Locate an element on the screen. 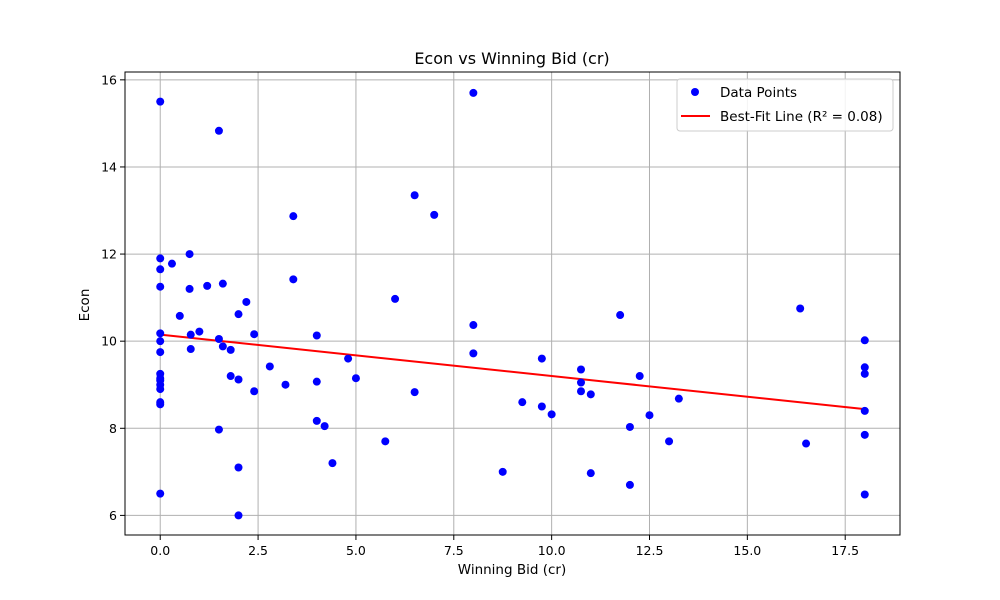 This screenshot has height=600, width=1000. chart-title: Econ vs Winning Bid (cr) is located at coordinates (511, 58).